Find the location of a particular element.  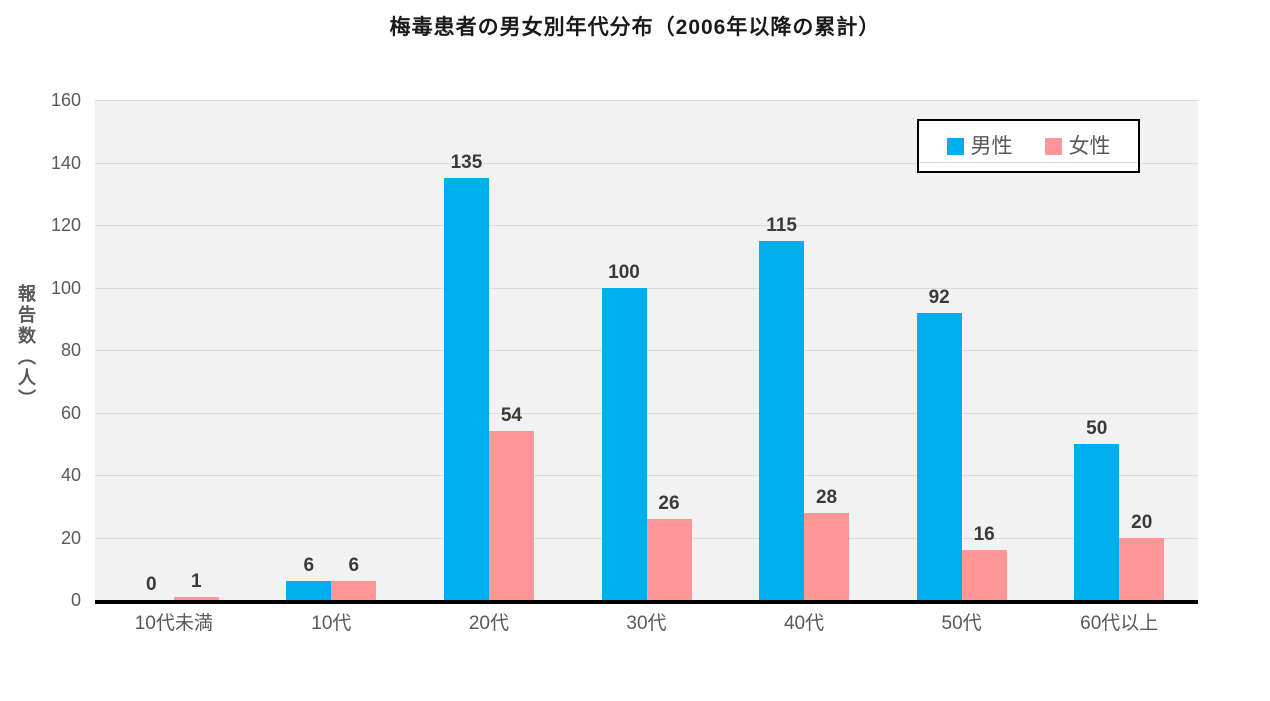

bar-s1-c5 is located at coordinates (984, 575).